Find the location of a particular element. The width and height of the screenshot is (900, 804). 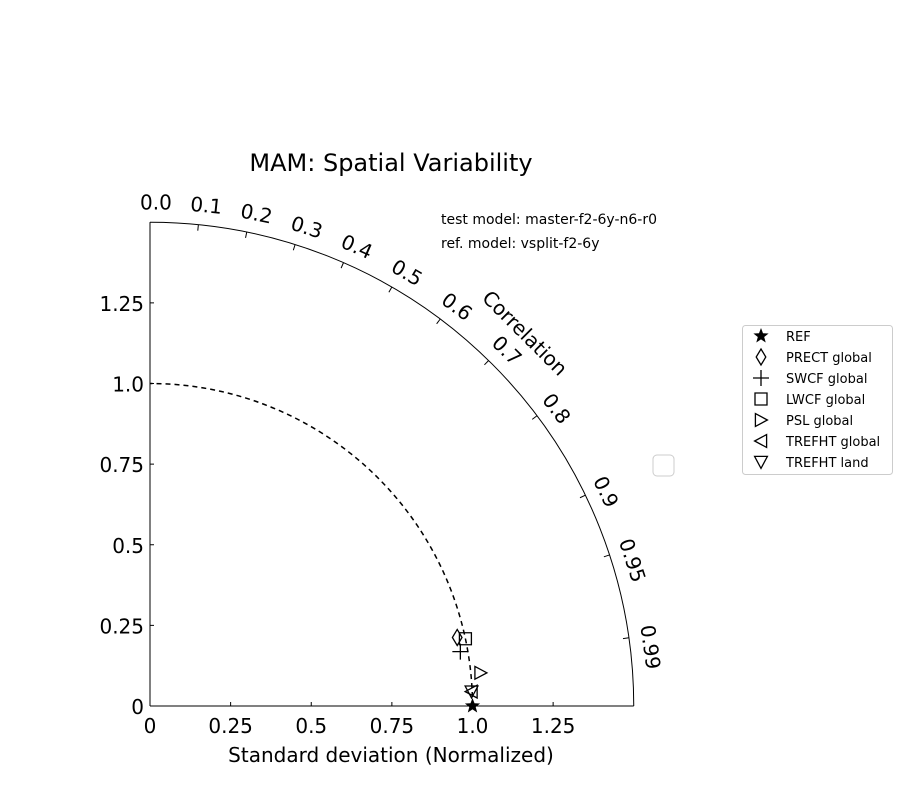

legend-frame is located at coordinates (817, 400).